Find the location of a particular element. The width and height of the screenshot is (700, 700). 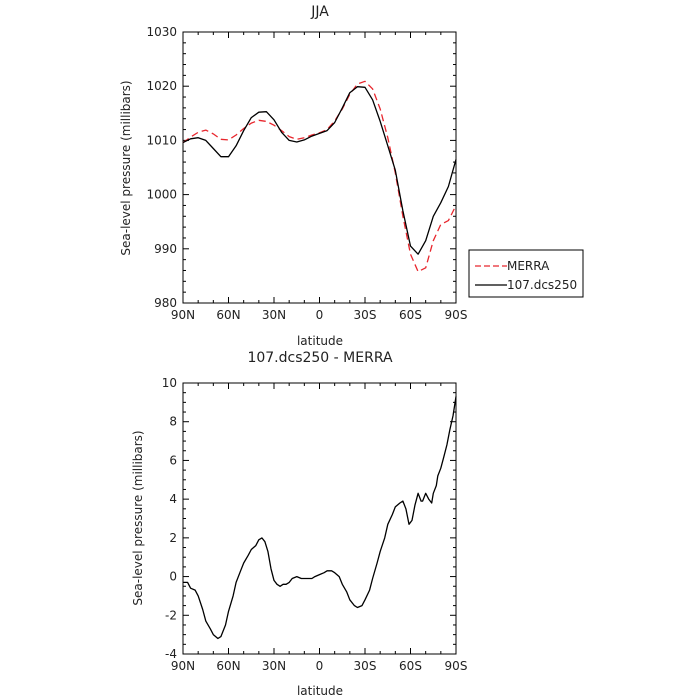

series-line-merra is located at coordinates (319, 176).